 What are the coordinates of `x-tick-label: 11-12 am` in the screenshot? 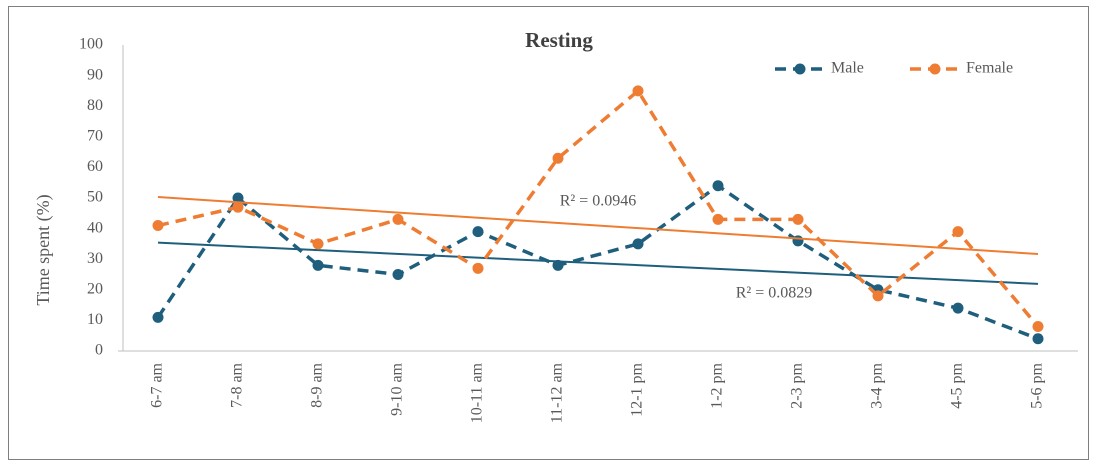 It's located at (557, 392).